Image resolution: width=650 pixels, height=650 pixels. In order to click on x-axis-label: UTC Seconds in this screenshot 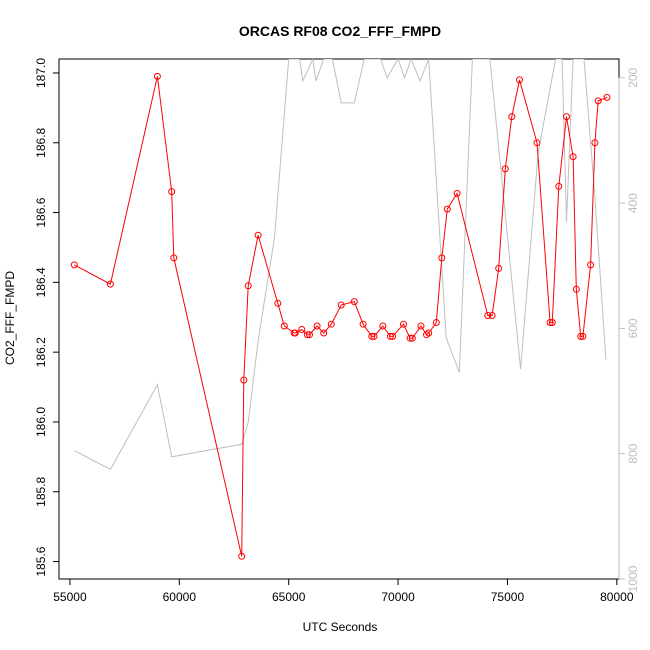, I will do `click(340, 627)`.